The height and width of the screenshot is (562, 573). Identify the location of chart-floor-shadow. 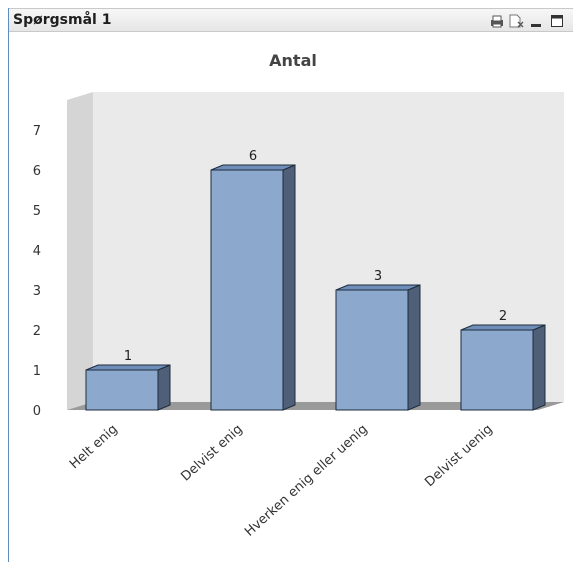
(315, 406).